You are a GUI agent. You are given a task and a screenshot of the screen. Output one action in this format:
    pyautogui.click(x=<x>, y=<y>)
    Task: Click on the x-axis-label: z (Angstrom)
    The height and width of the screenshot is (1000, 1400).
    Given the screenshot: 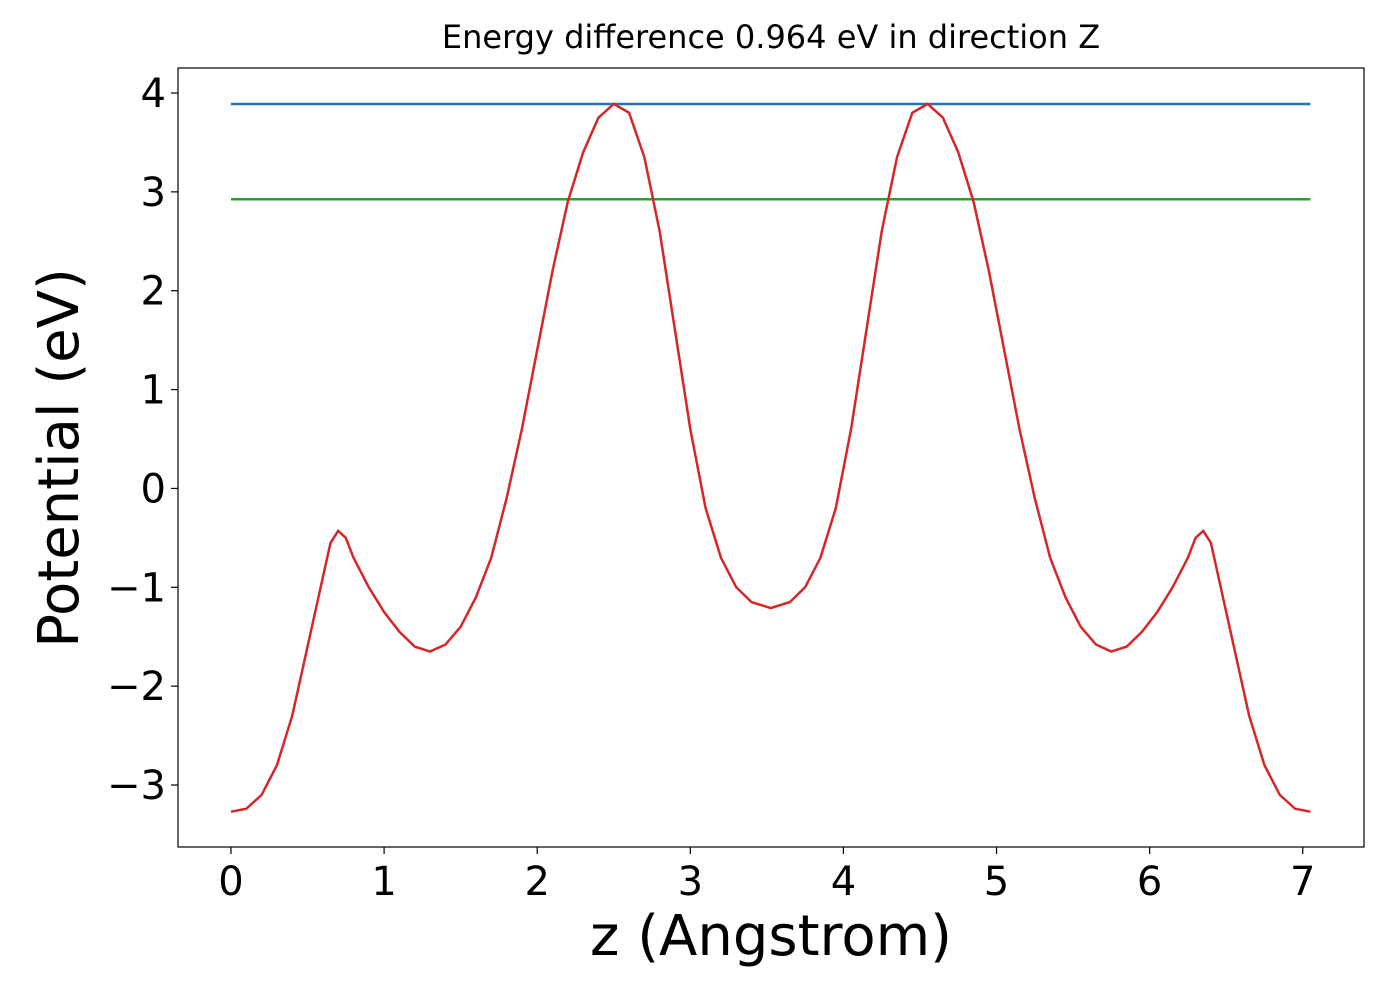 What is the action you would take?
    pyautogui.click(x=771, y=936)
    